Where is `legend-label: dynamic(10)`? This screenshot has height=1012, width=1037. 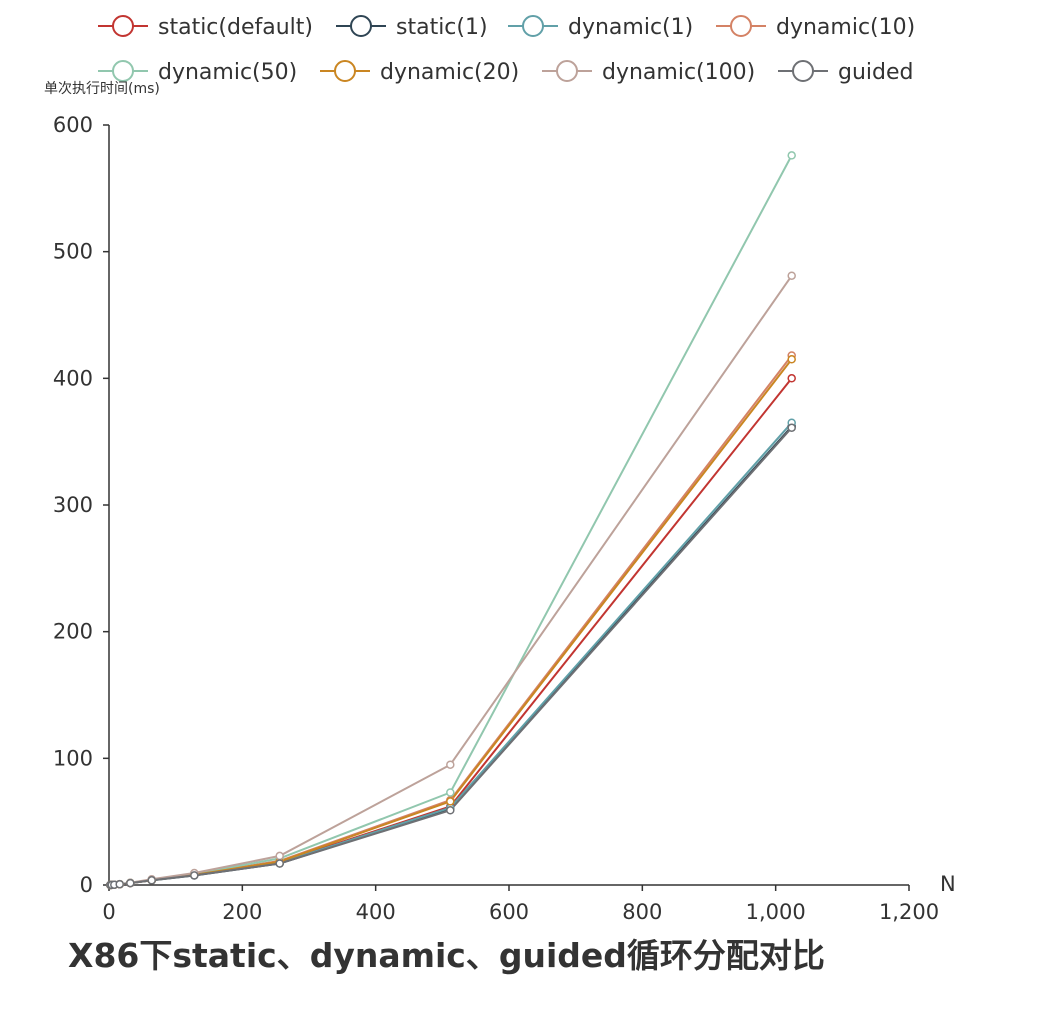
legend-label: dynamic(10) is located at coordinates (845, 27).